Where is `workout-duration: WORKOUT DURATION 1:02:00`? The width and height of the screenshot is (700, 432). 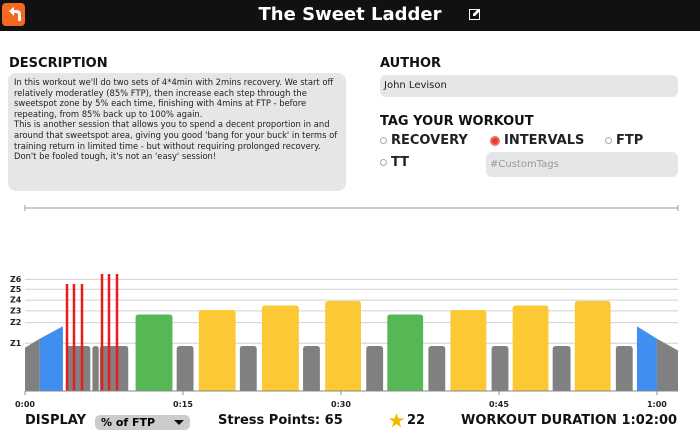 workout-duration: WORKOUT DURATION 1:02:00 is located at coordinates (569, 420).